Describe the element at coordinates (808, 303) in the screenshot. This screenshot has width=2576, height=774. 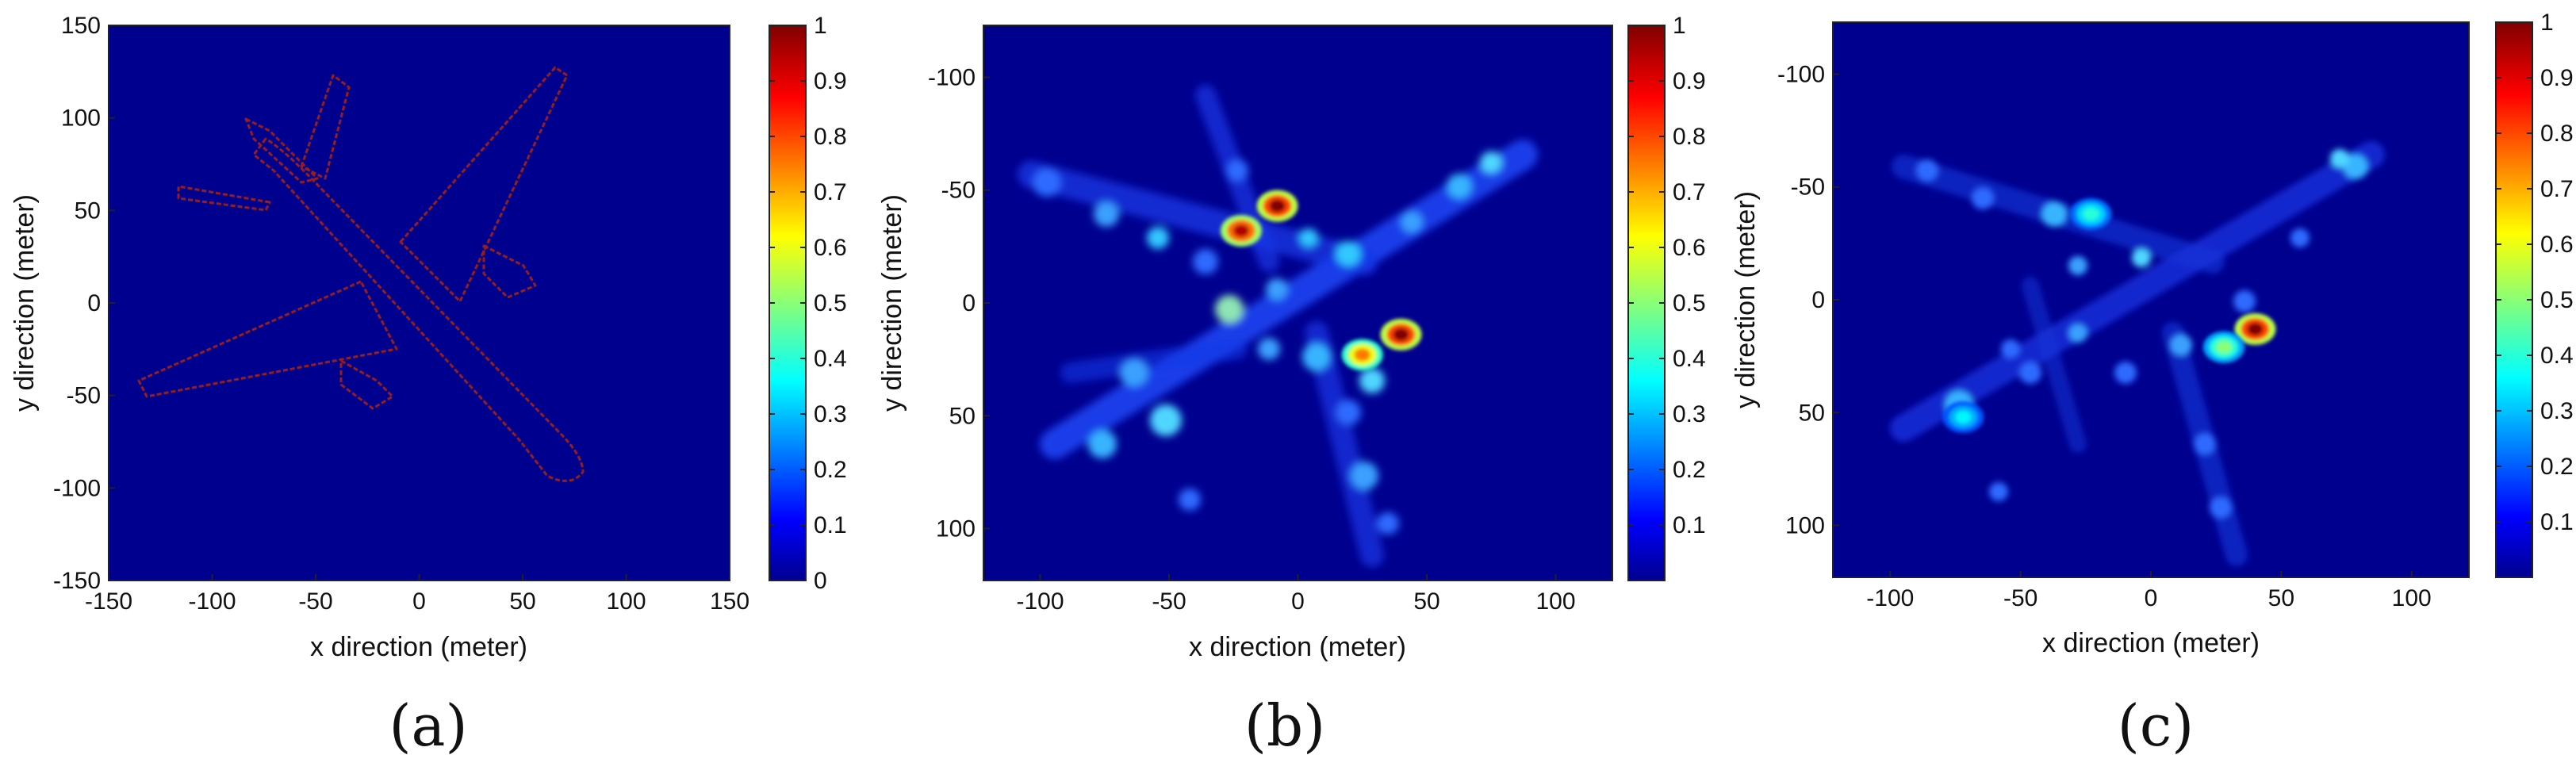
I see `colorbar-ticks-a: 0 0.1 0.2 0.3 0.4 0.5 0.6 0.7 0.8 0.9 1` at that location.